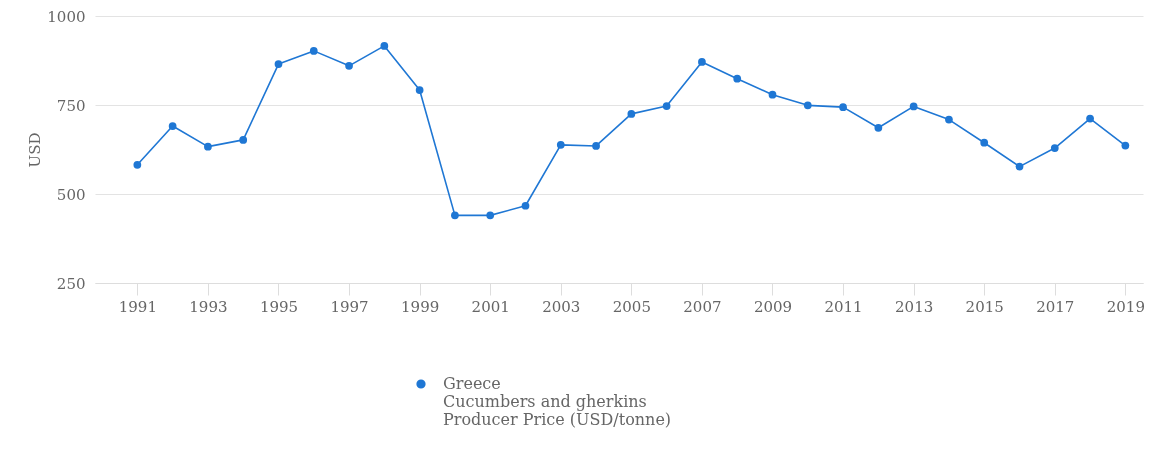  What do you see at coordinates (71, 283) in the screenshot?
I see `y-tick-label: 250` at bounding box center [71, 283].